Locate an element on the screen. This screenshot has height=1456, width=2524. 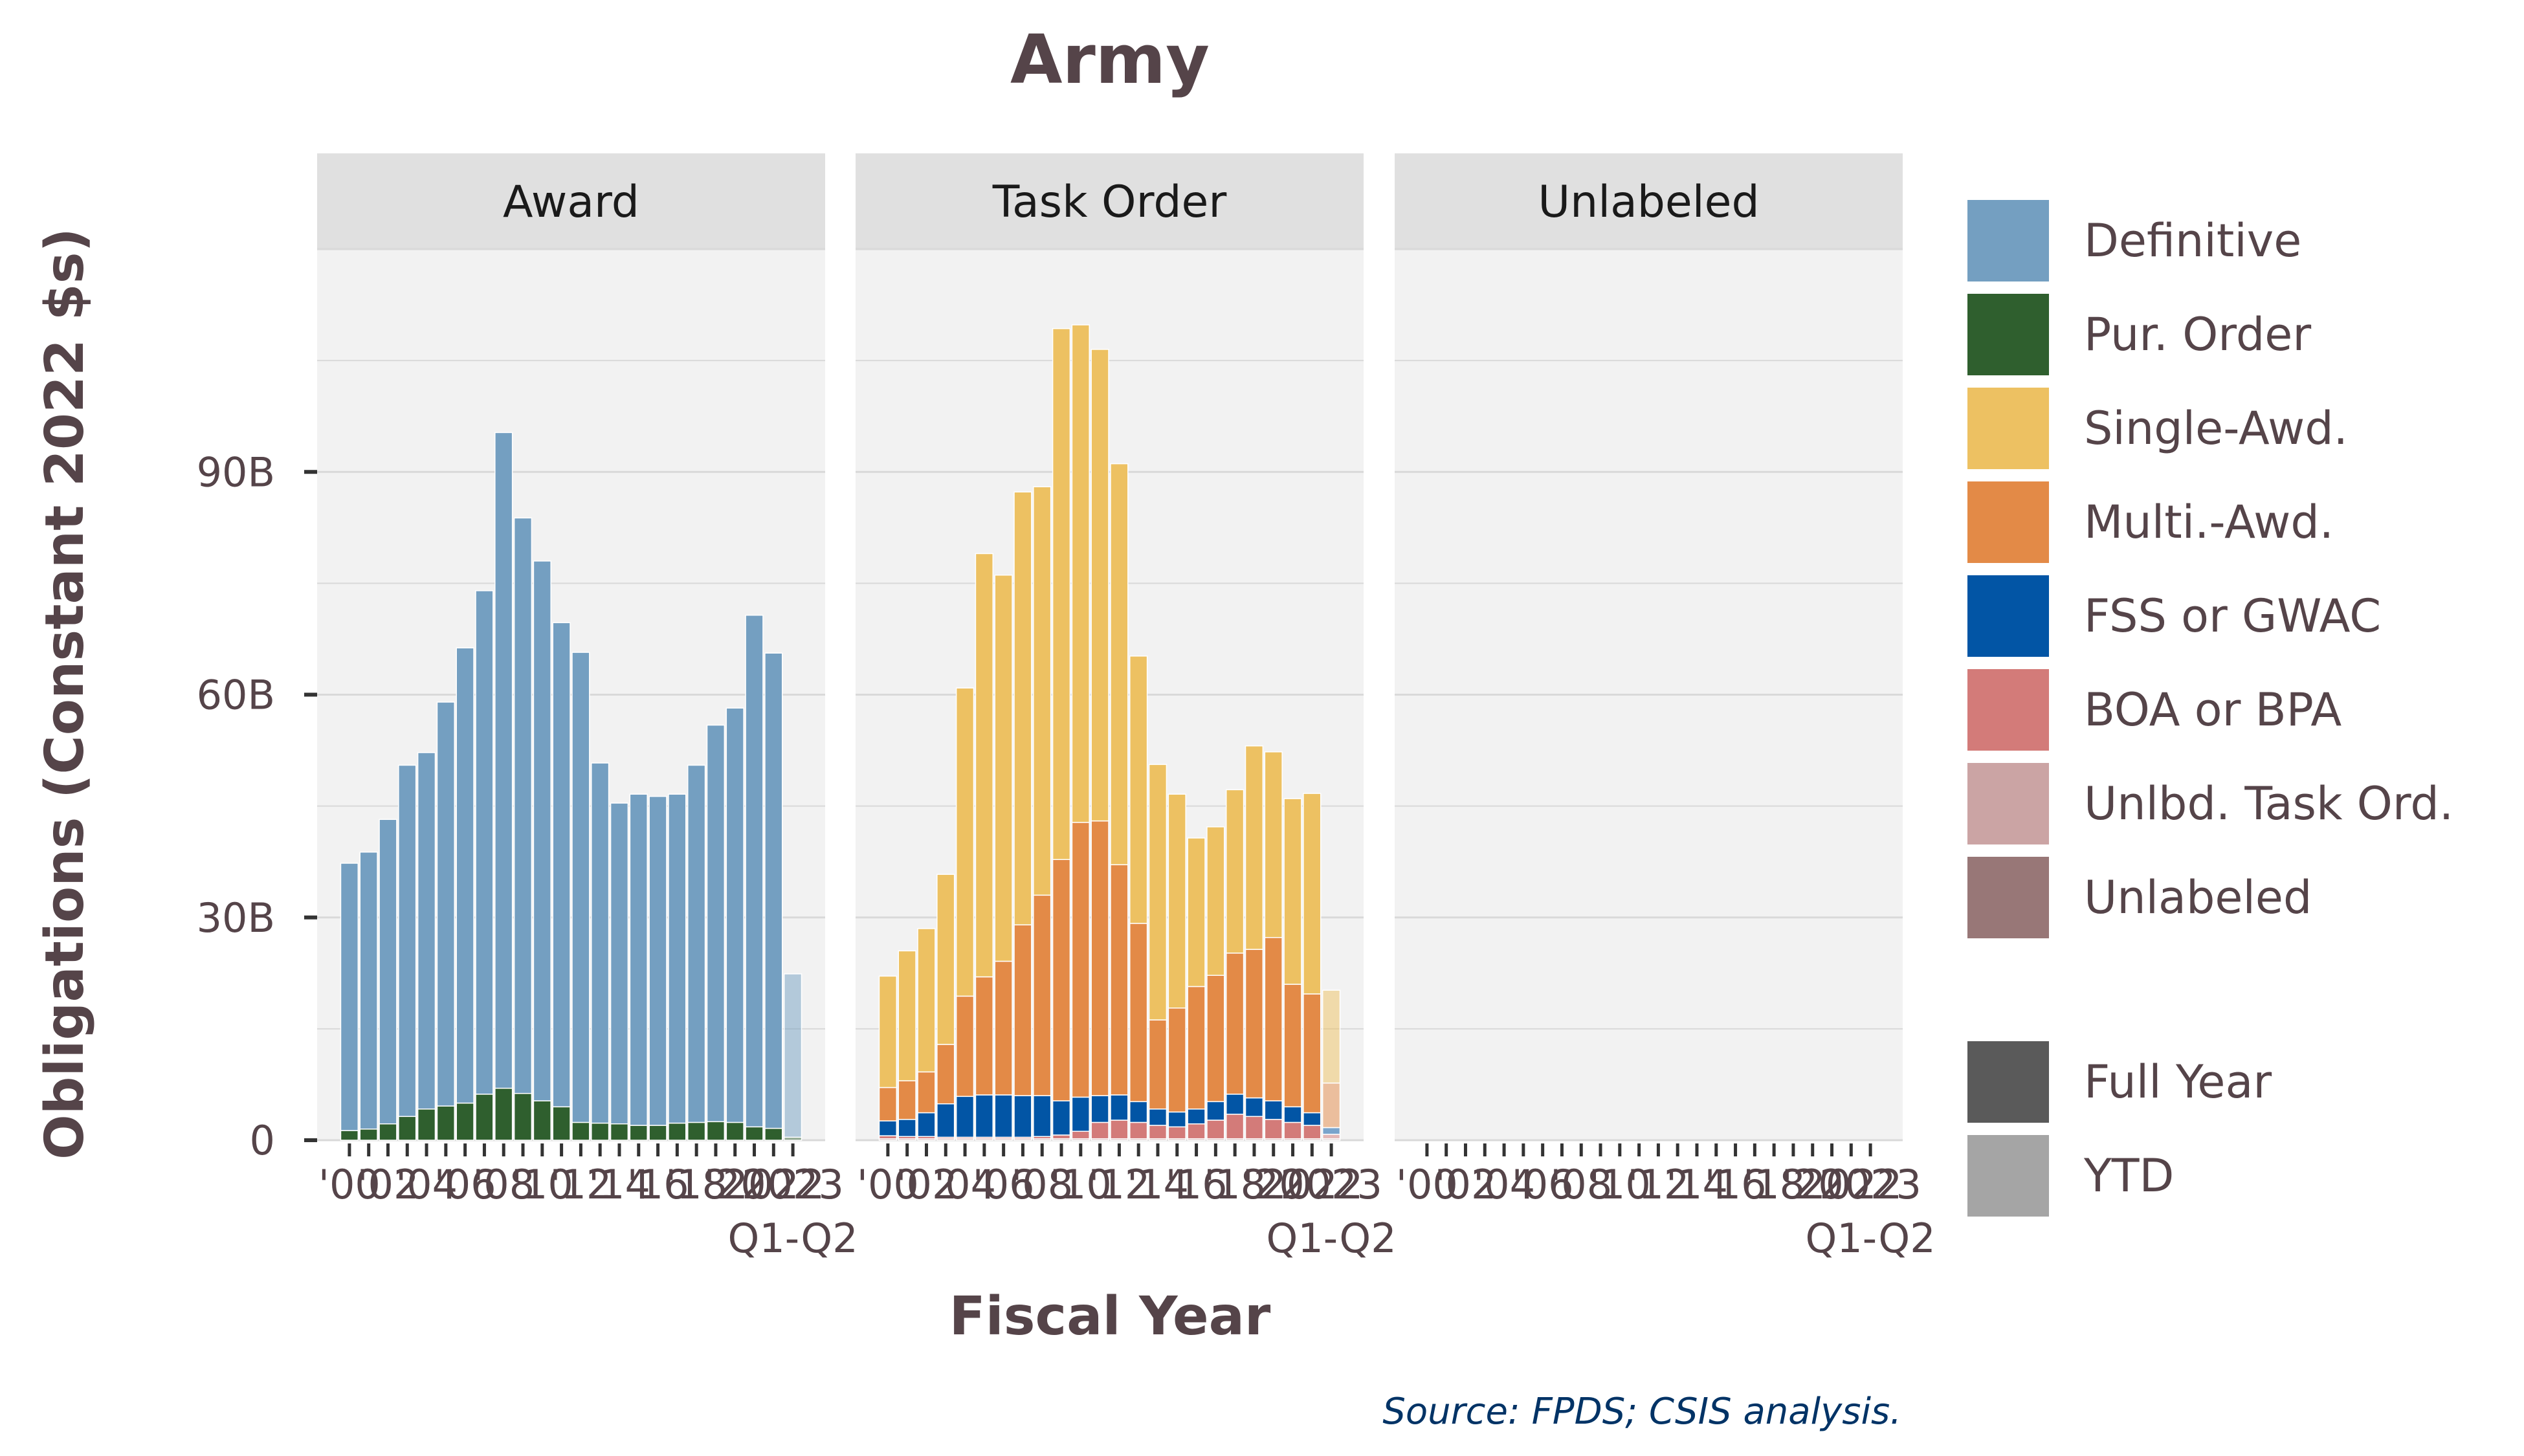
bar-pur-order-2000 is located at coordinates (349, 1135).